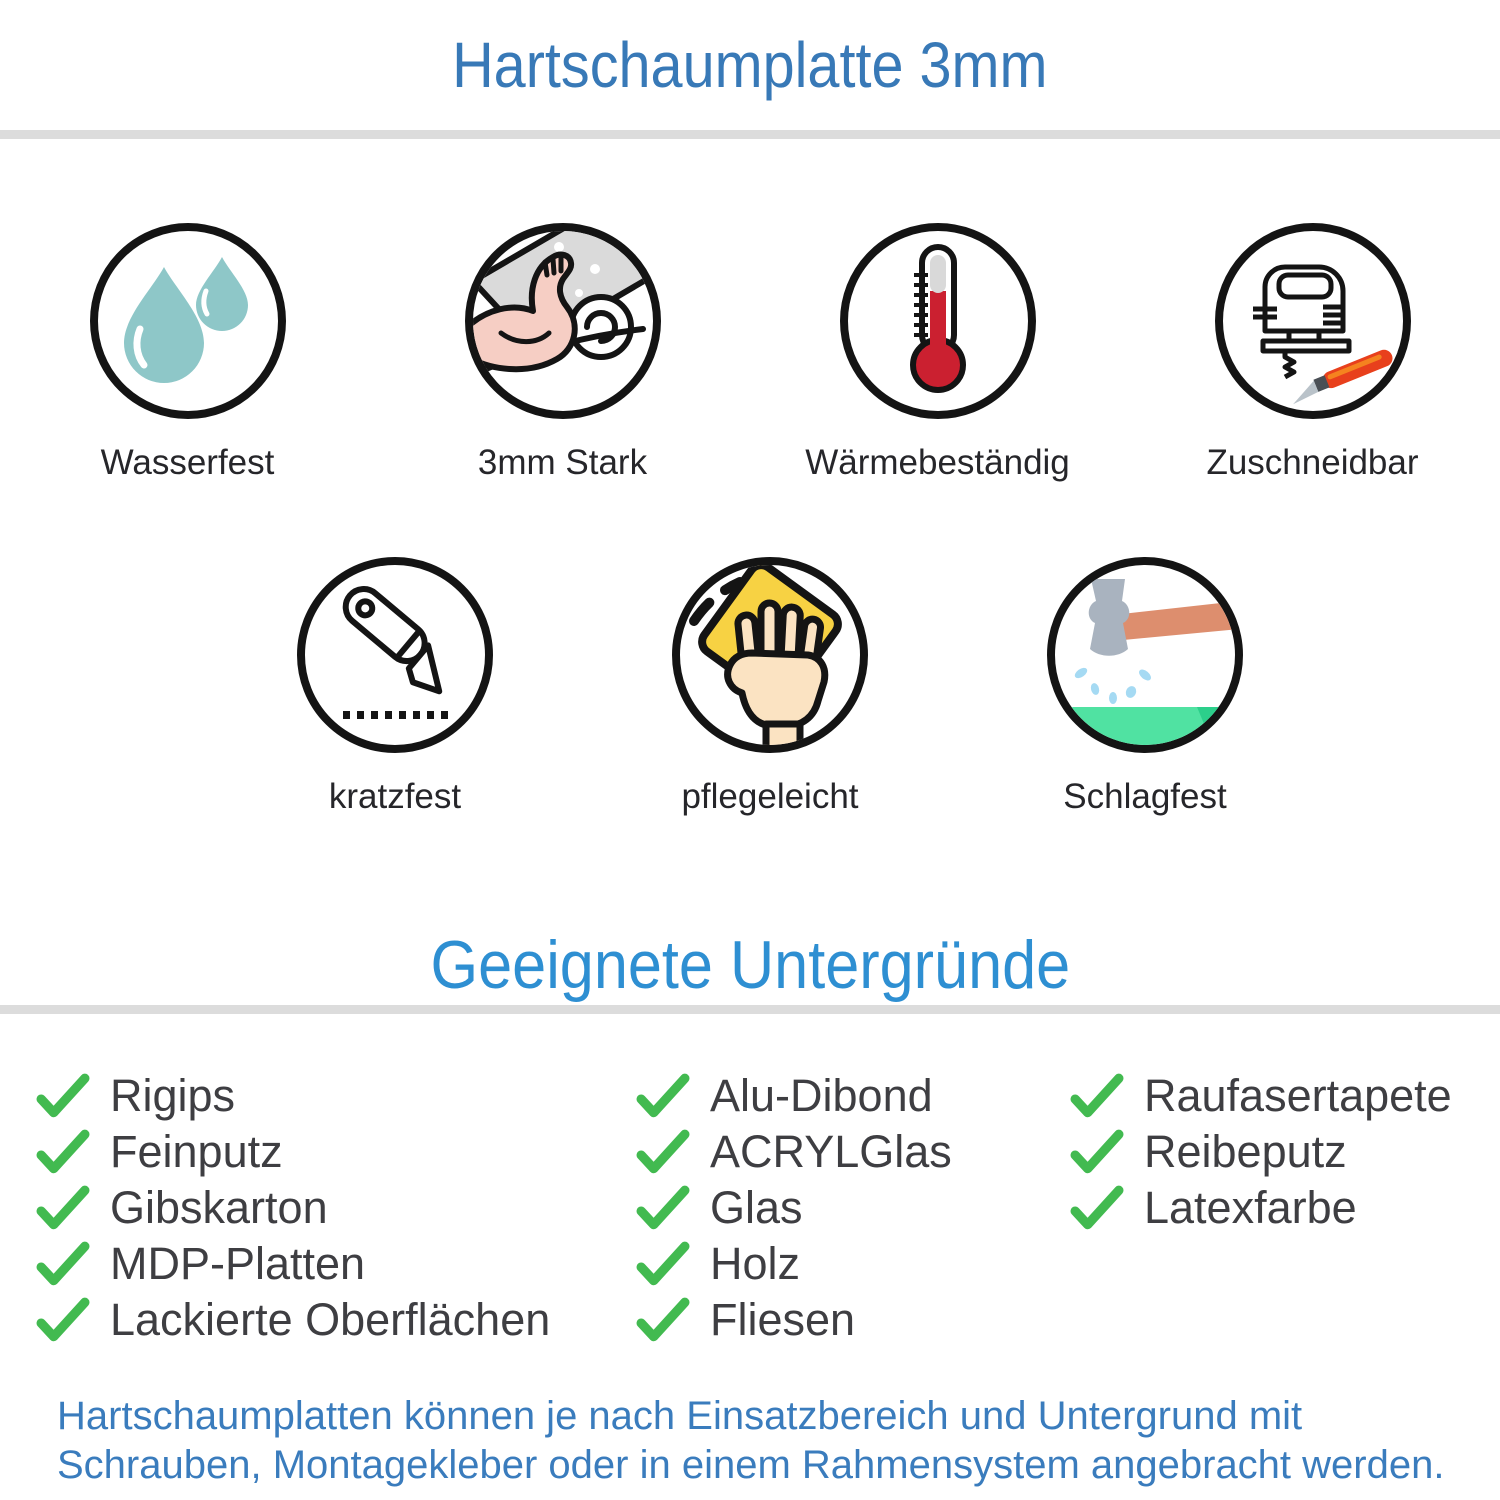  I want to click on substrate-item: Holz, so click(853, 1264).